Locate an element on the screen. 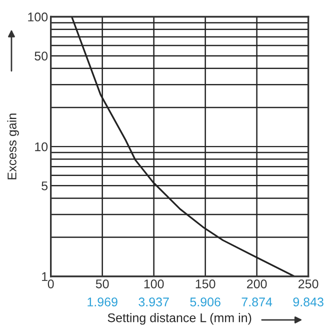 The height and width of the screenshot is (335, 328). x-axis-title: Setting distance L (mm in) is located at coordinates (180, 319).